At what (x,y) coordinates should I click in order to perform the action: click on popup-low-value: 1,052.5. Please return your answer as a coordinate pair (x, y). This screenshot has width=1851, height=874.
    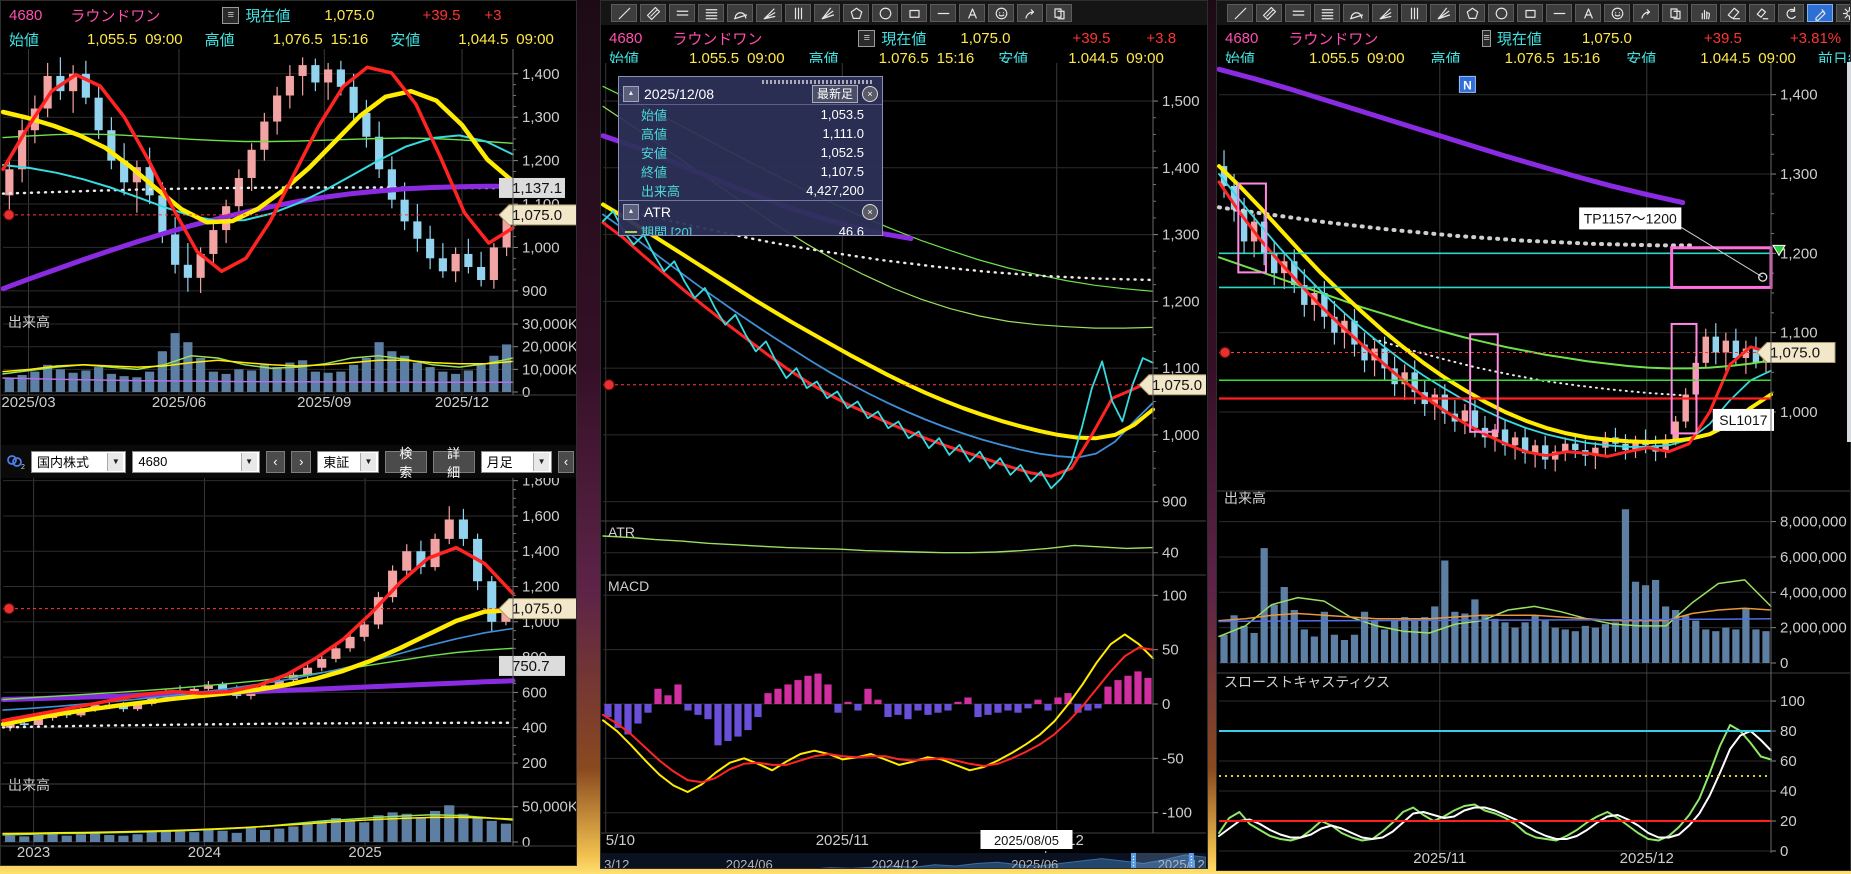
    Looking at the image, I should click on (842, 152).